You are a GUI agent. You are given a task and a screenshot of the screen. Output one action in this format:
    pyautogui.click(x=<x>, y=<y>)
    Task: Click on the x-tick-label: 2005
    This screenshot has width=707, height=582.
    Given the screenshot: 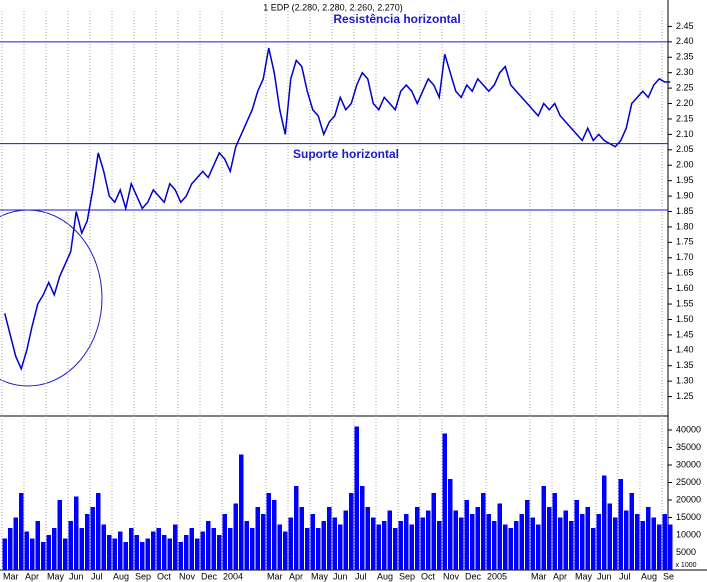 What is the action you would take?
    pyautogui.click(x=497, y=576)
    